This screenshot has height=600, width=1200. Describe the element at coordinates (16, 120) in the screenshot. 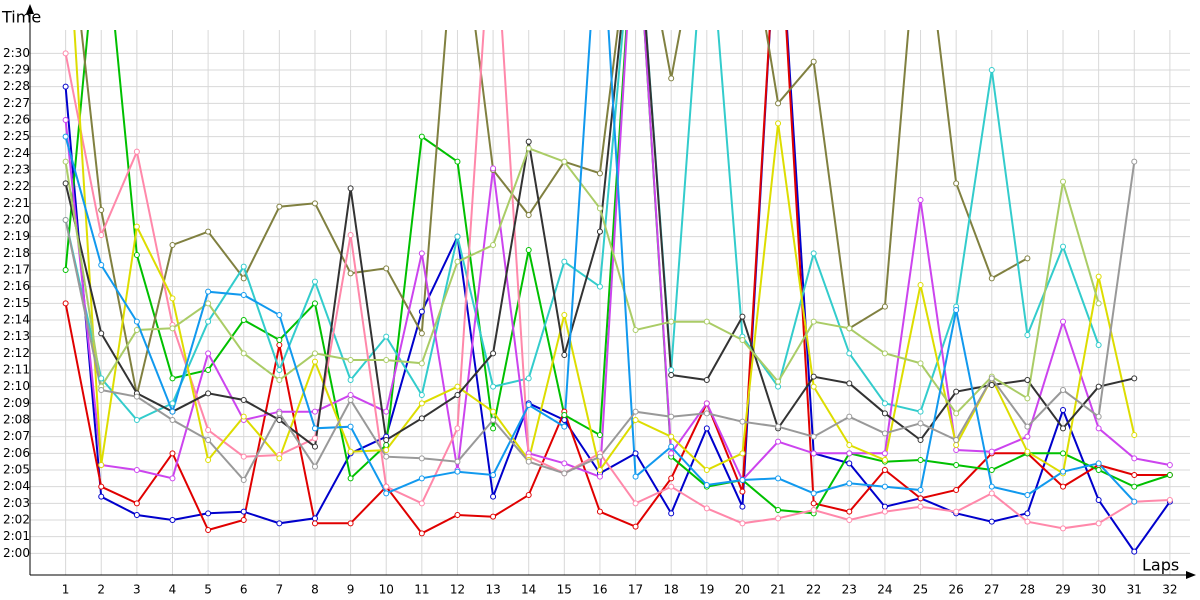

I see `y-tick-label: 2:26` at that location.